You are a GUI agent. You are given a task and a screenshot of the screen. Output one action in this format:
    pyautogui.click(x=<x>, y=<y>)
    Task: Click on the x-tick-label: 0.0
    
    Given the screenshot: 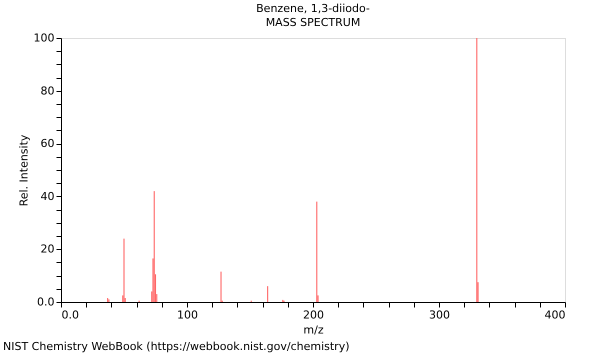 What is the action you would take?
    pyautogui.click(x=70, y=315)
    